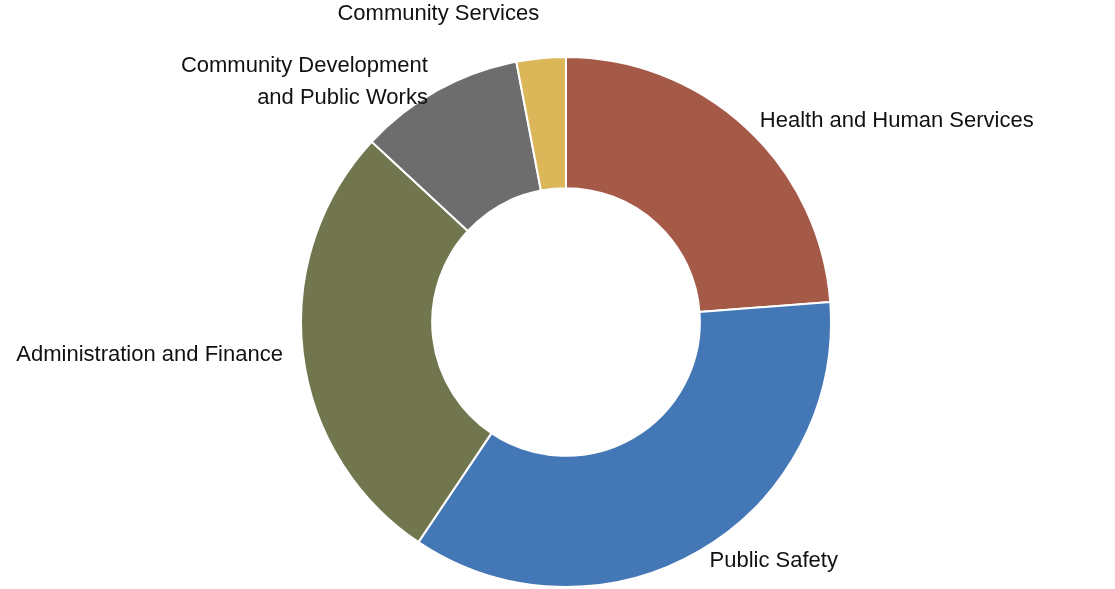 The width and height of the screenshot is (1115, 589). I want to click on slice-label: Health and Human Services, so click(896, 120).